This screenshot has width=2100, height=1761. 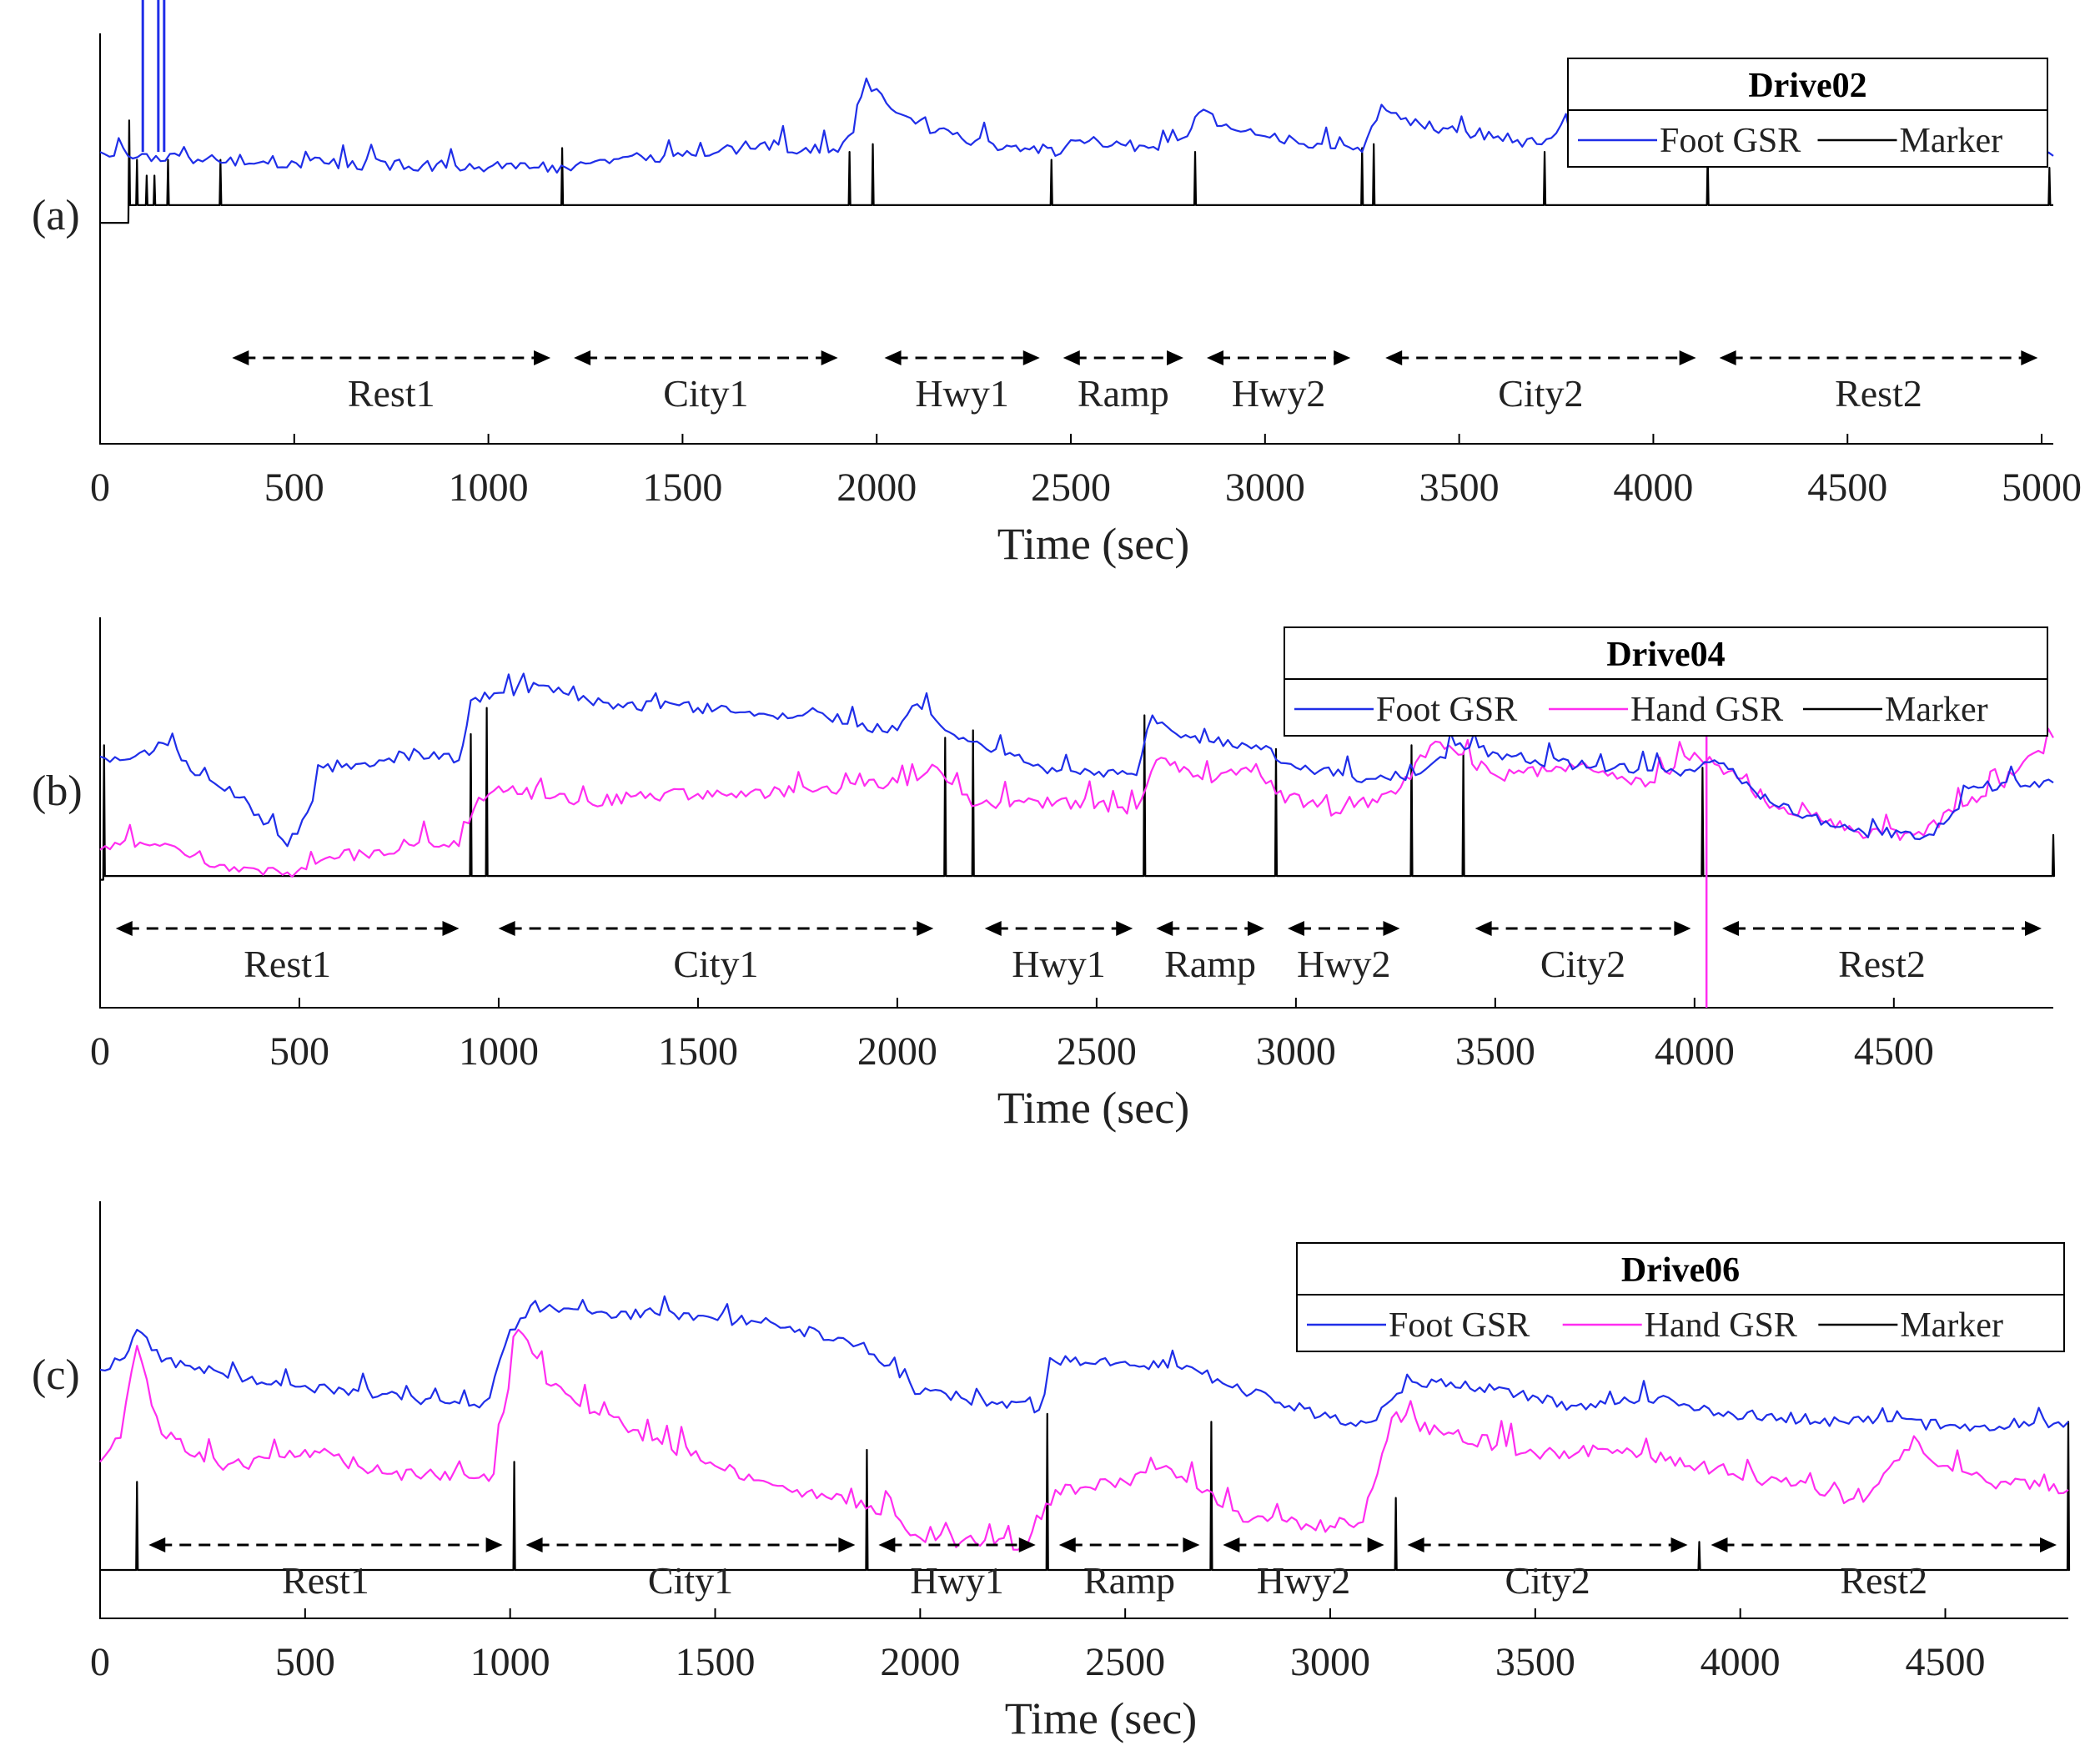 What do you see at coordinates (1665, 655) in the screenshot?
I see `legend-title: Drive04` at bounding box center [1665, 655].